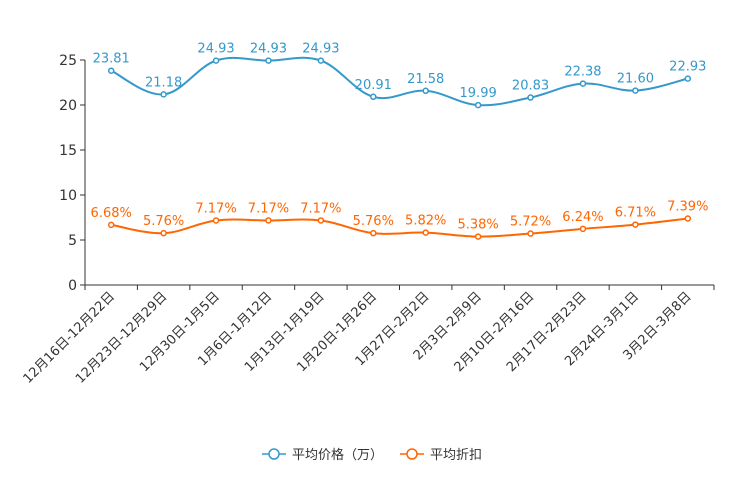  What do you see at coordinates (68, 61) in the screenshot?
I see `y-tick-label: 25` at bounding box center [68, 61].